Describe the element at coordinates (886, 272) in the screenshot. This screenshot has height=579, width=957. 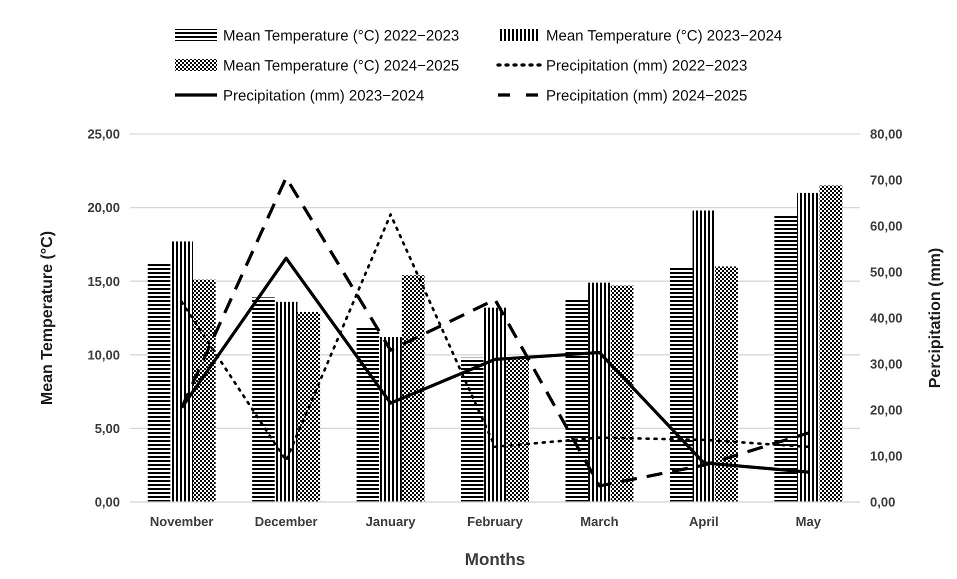
I see `y2-tick-label: 50,00` at that location.